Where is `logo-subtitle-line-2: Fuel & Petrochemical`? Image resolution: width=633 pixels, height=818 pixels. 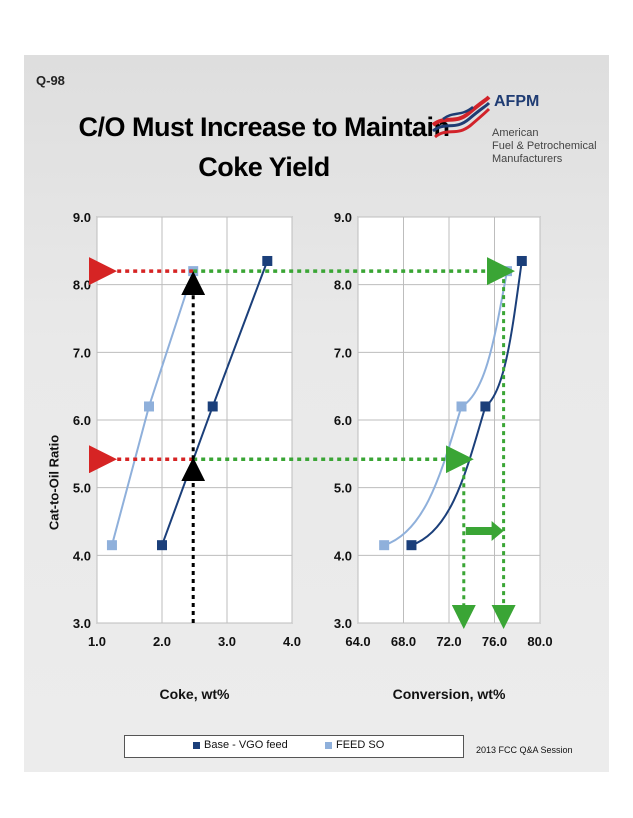
logo-subtitle-line-2: Fuel & Petrochemical is located at coordinates (544, 146).